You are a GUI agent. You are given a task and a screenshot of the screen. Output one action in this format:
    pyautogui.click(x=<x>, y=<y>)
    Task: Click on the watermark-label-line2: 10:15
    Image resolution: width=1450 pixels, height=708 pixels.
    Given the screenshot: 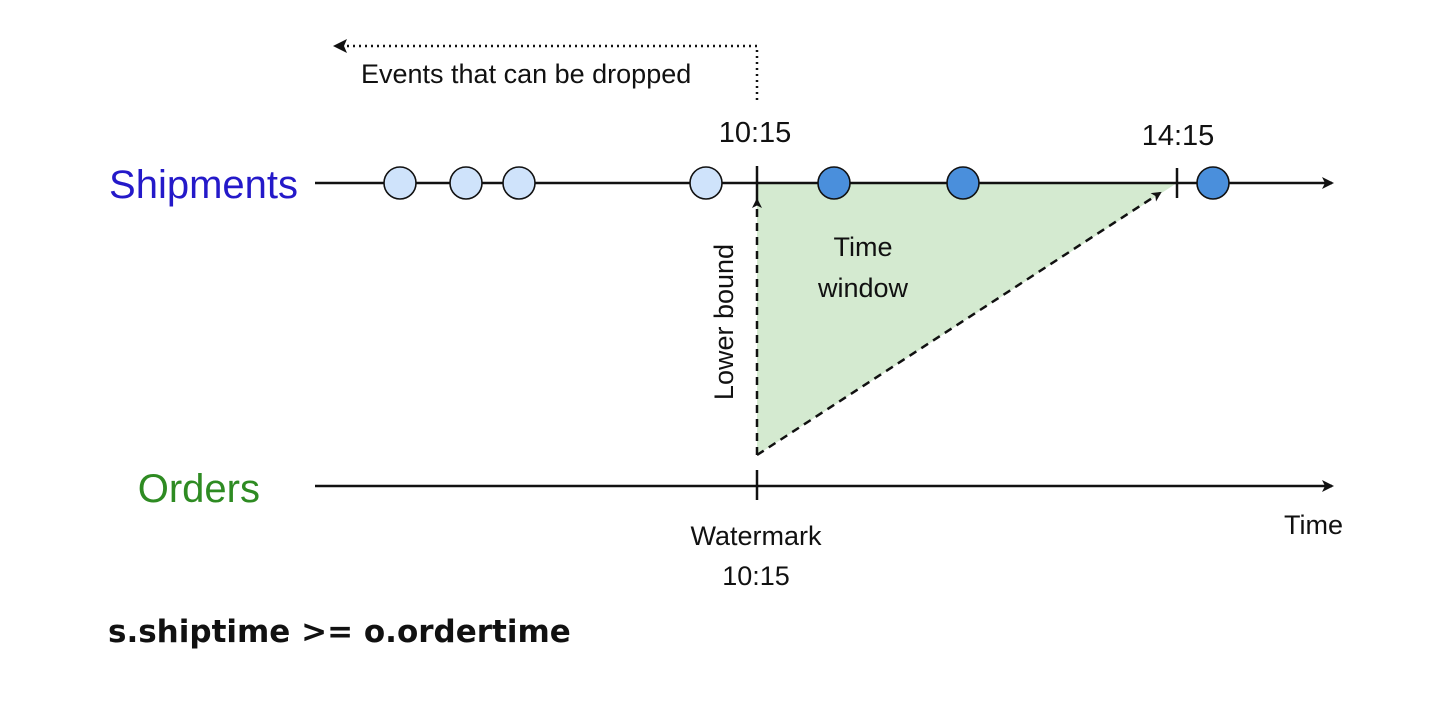 What is the action you would take?
    pyautogui.click(x=756, y=576)
    